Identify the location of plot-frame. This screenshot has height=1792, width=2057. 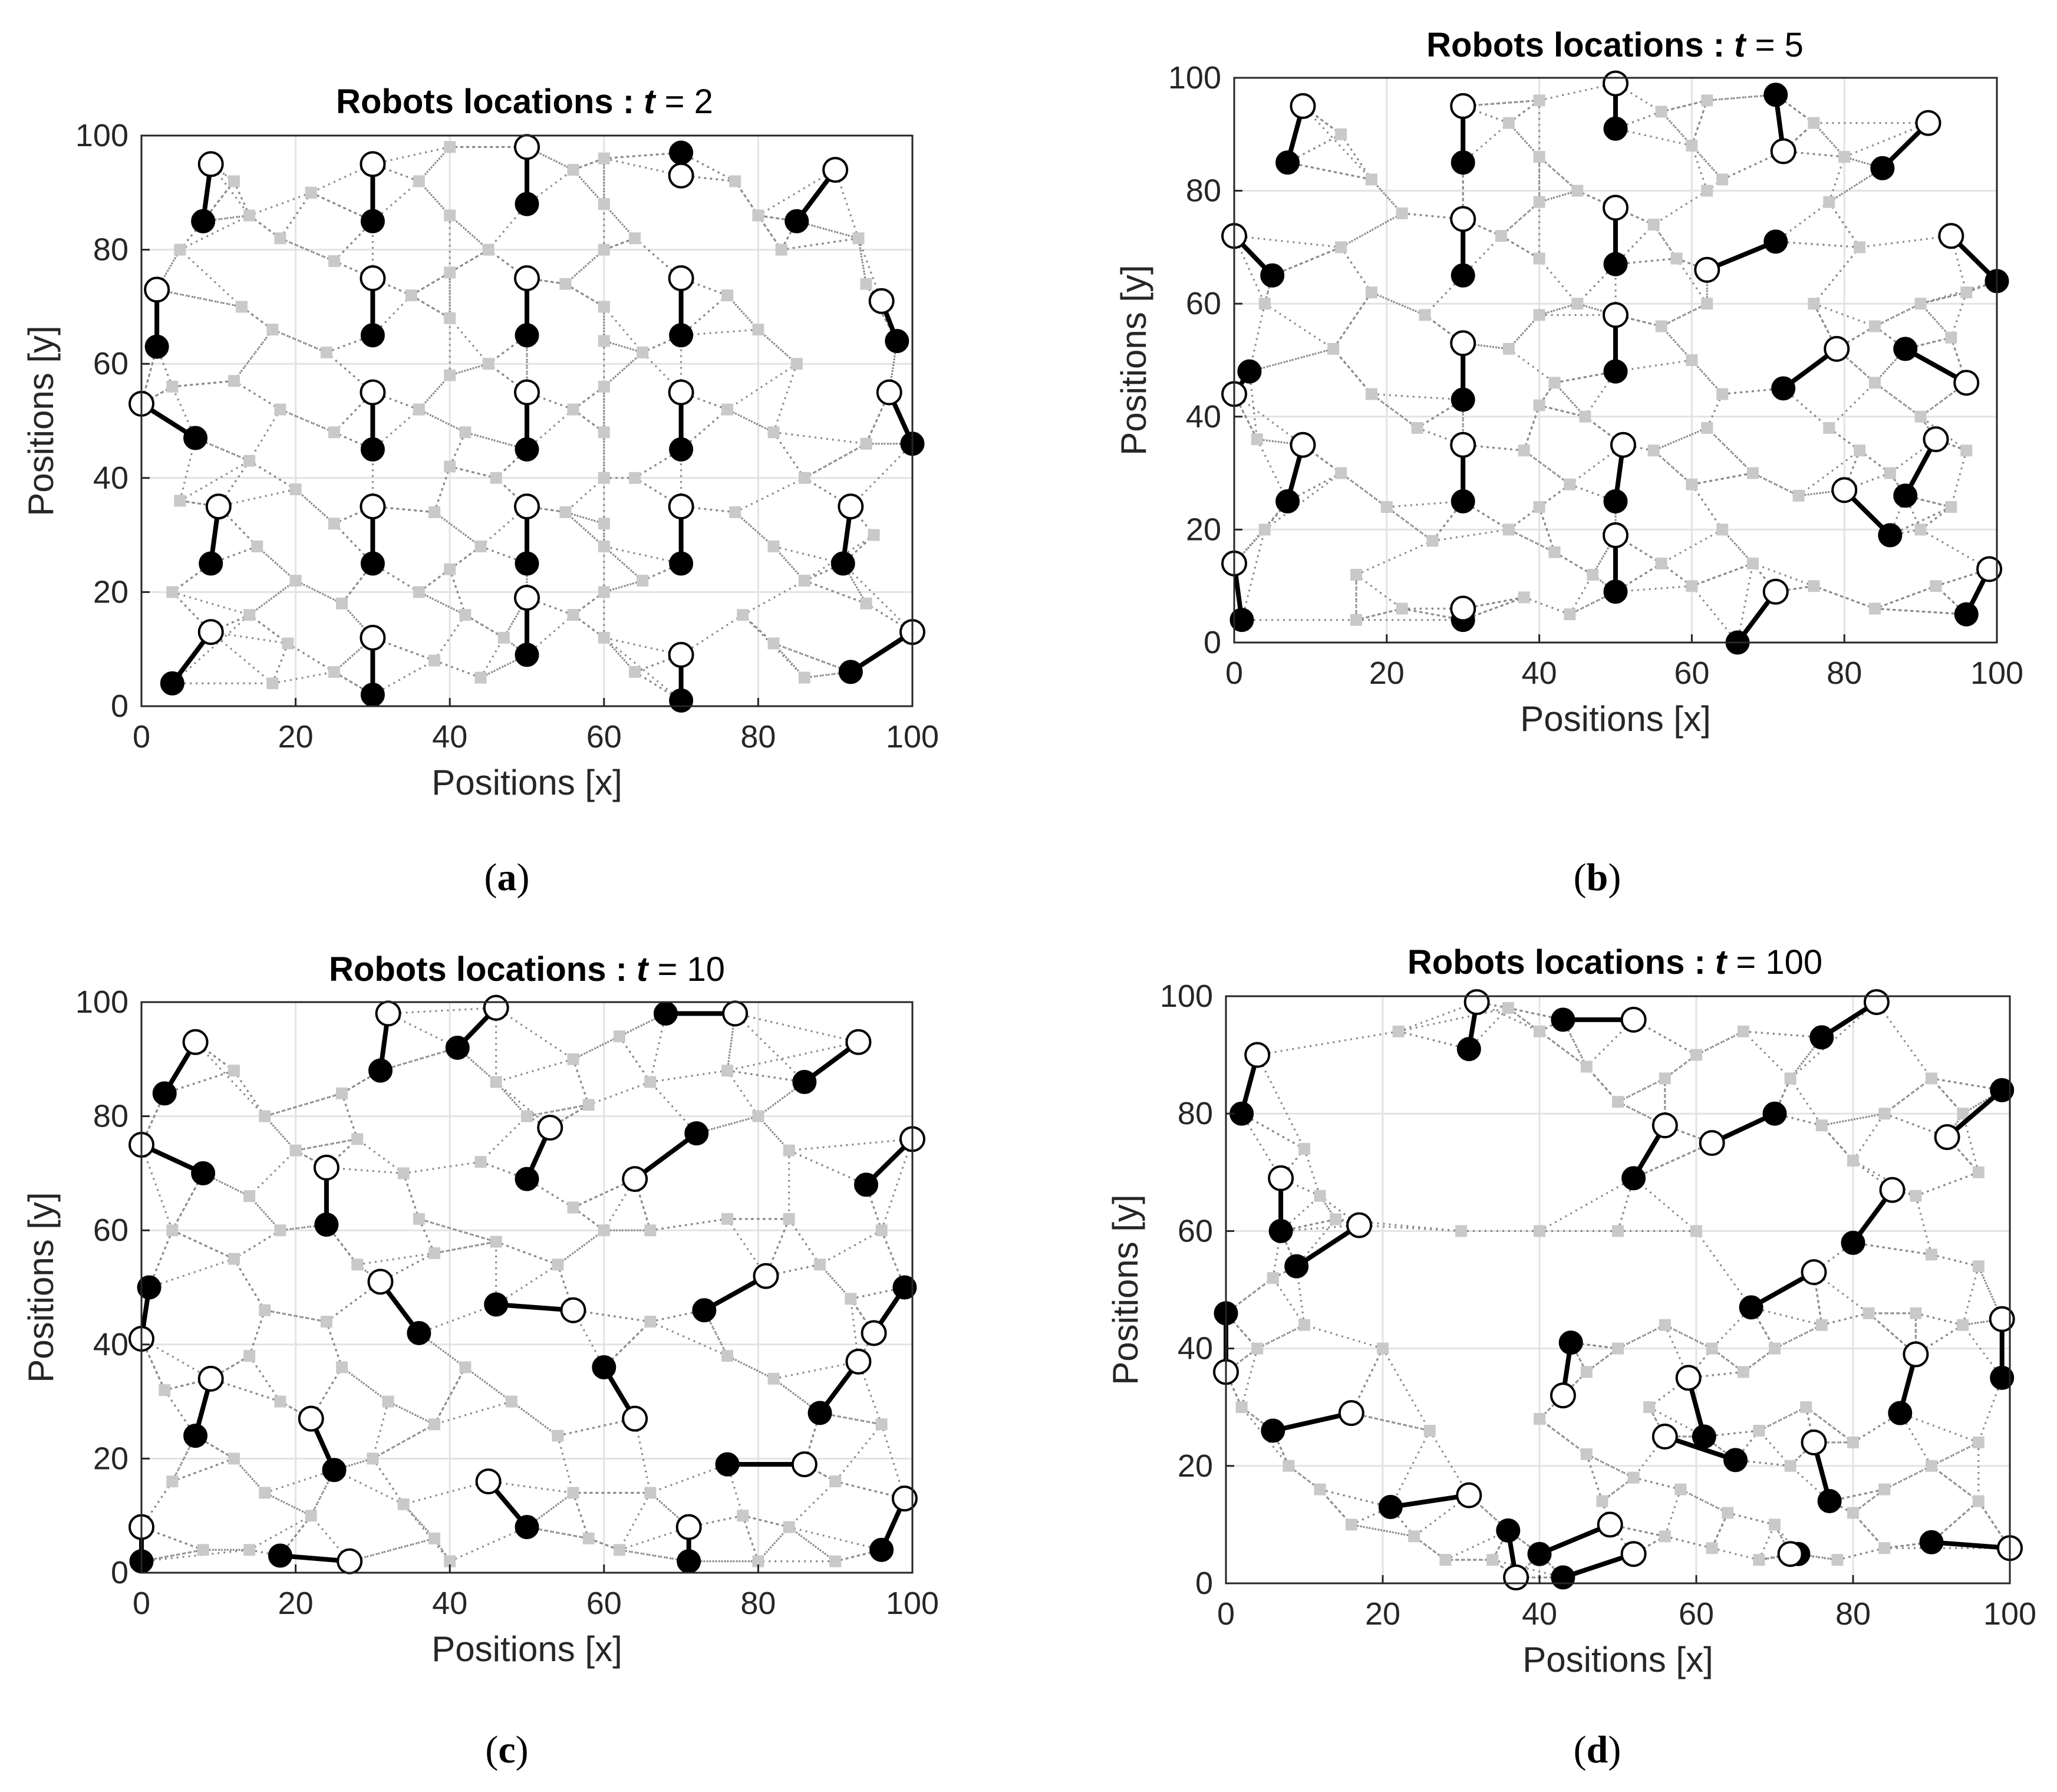
(527, 420).